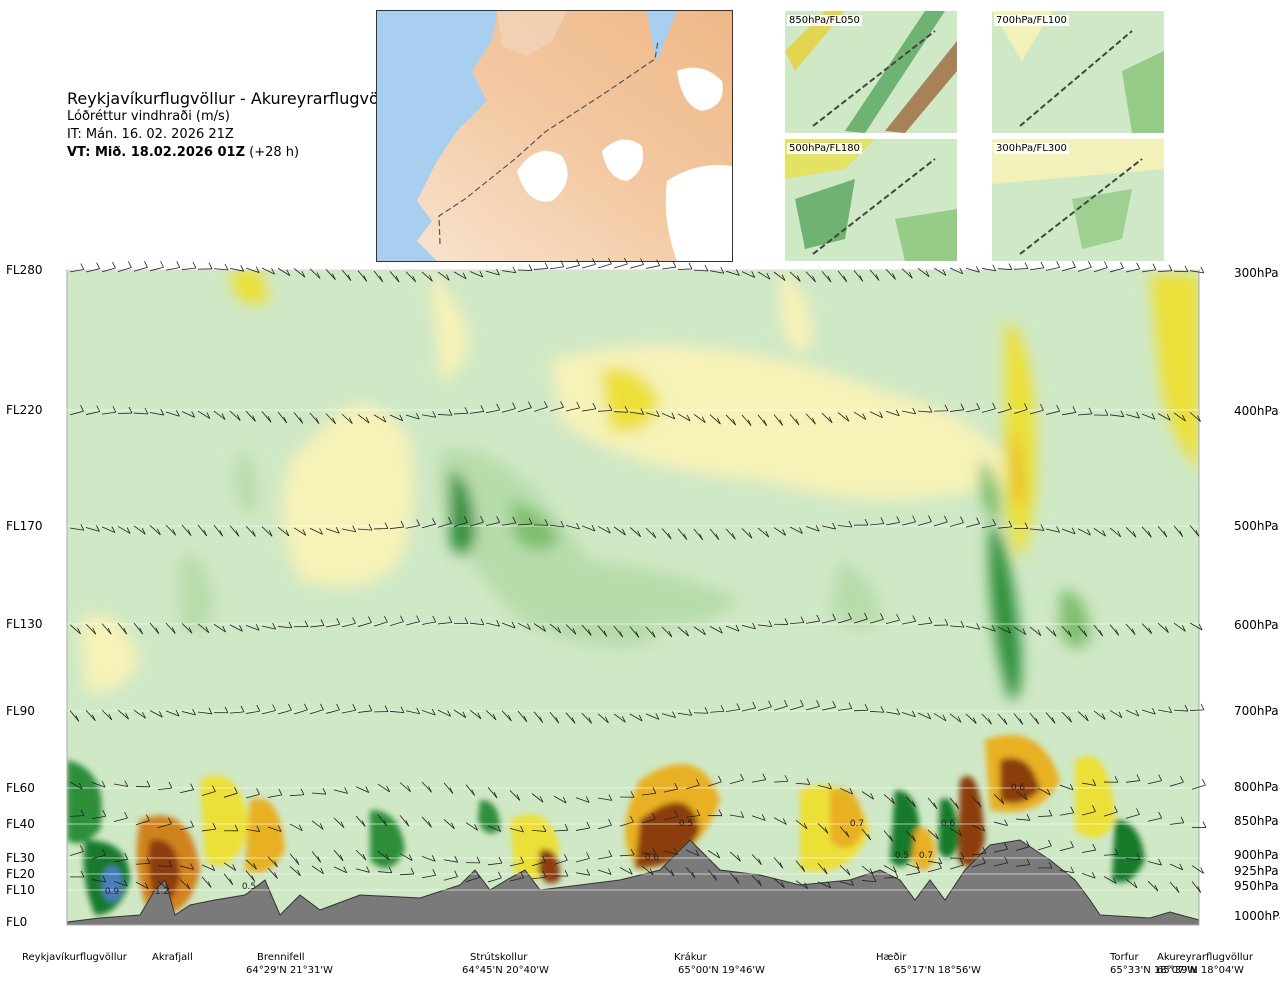  What do you see at coordinates (1256, 886) in the screenshot?
I see `right-tick-label: 950hPa` at bounding box center [1256, 886].